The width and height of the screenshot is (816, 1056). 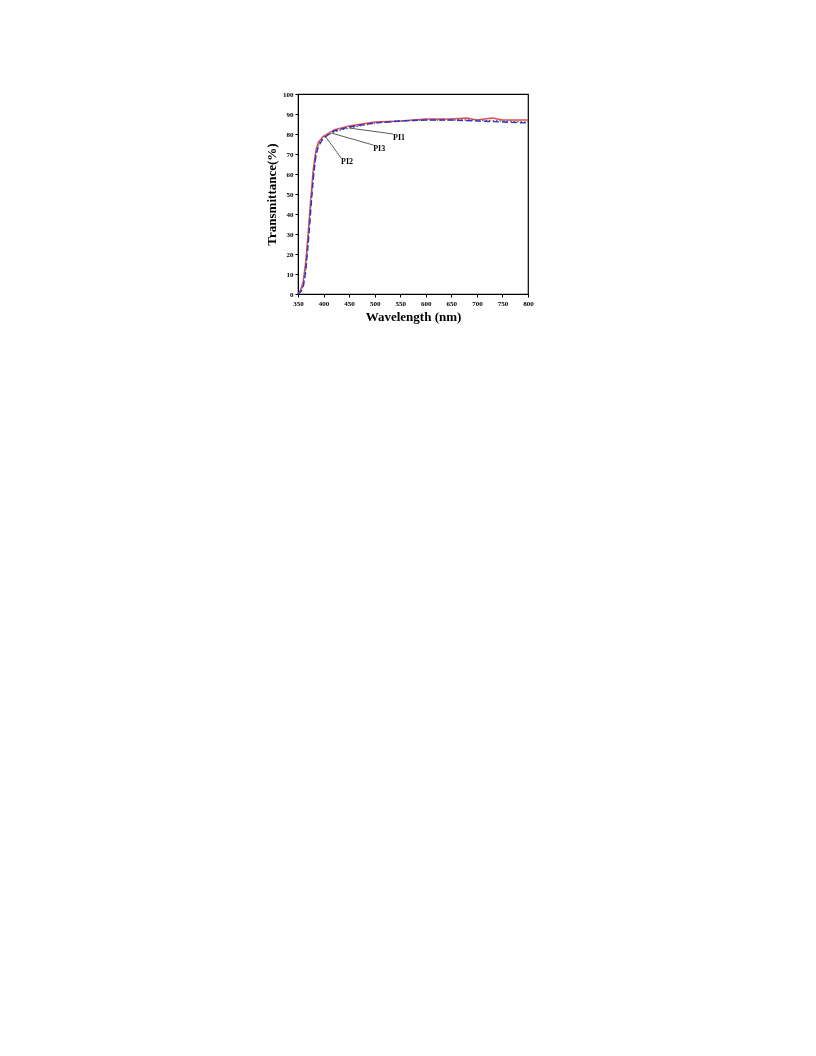 I want to click on y-axis-title: Transmittance(%), so click(x=271, y=194).